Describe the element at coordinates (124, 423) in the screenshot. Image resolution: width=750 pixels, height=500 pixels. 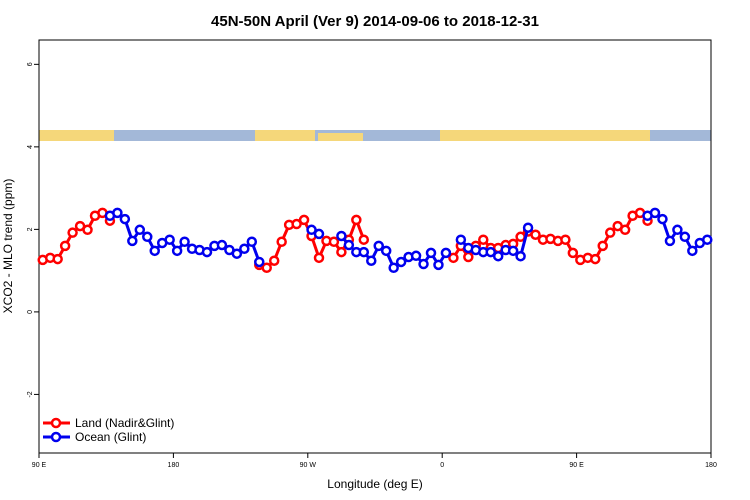
I see `legend-label: Land (Nadir&Glint)` at that location.